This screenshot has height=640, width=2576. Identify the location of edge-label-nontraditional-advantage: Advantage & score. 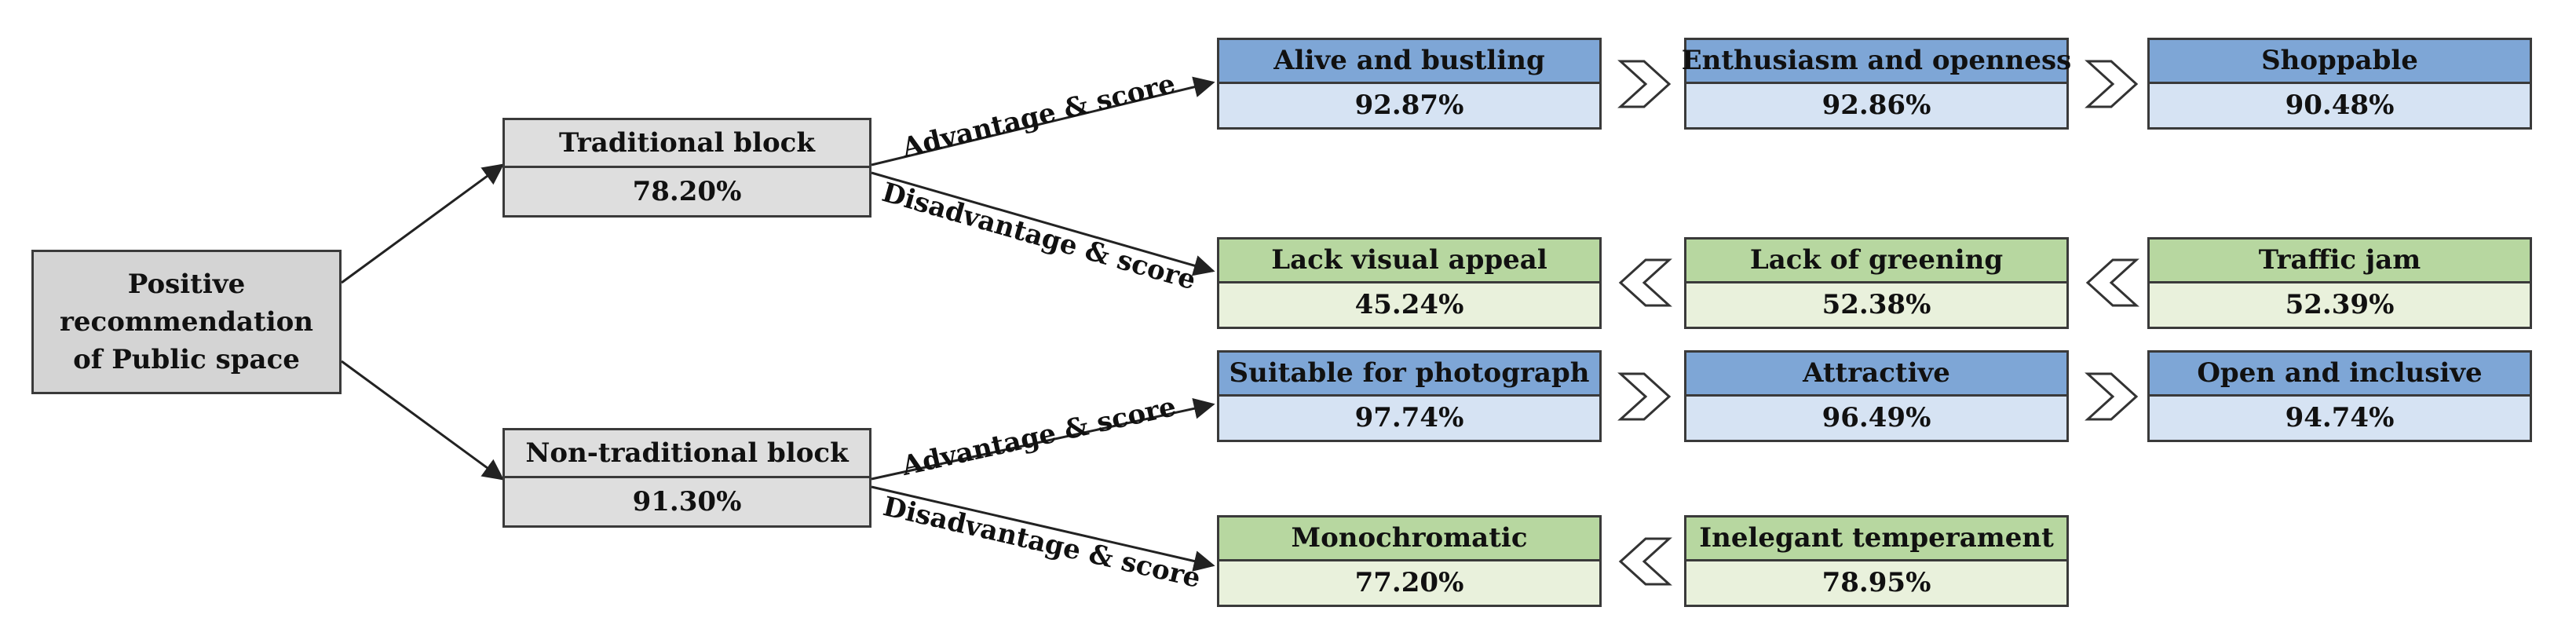
(1039, 436).